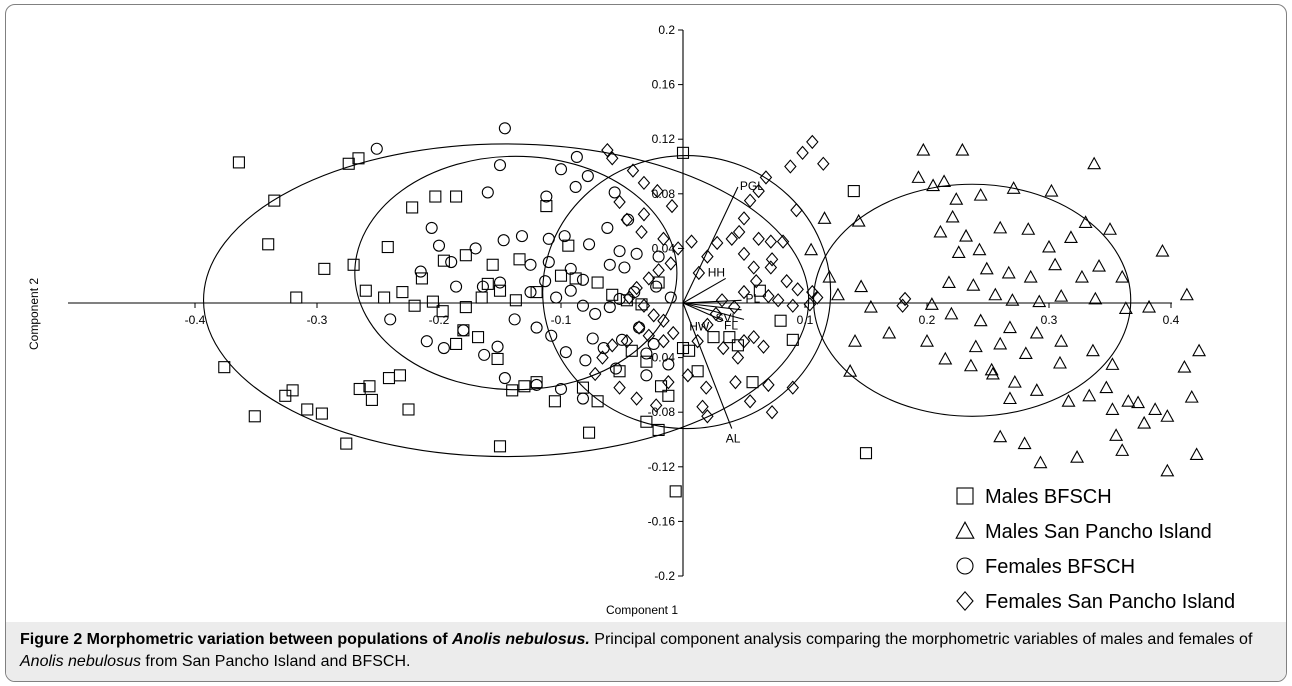  What do you see at coordinates (927, 320) in the screenshot?
I see `x-tick-label: 0.2` at bounding box center [927, 320].